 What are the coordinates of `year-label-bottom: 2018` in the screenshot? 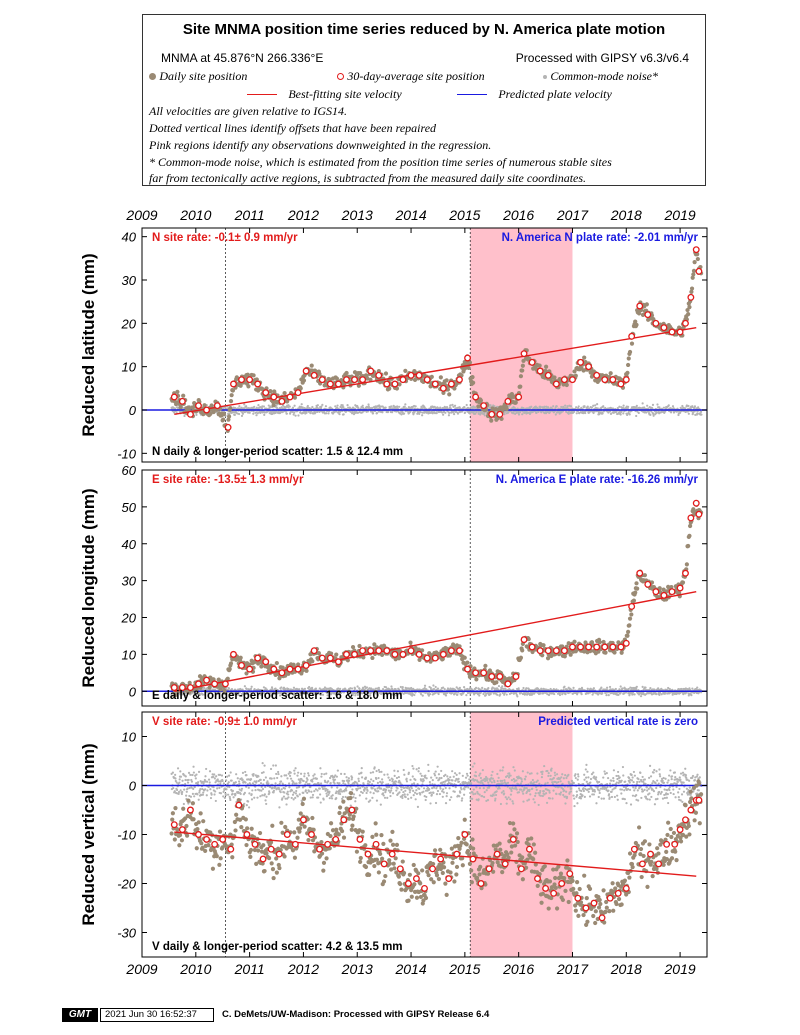 It's located at (626, 969).